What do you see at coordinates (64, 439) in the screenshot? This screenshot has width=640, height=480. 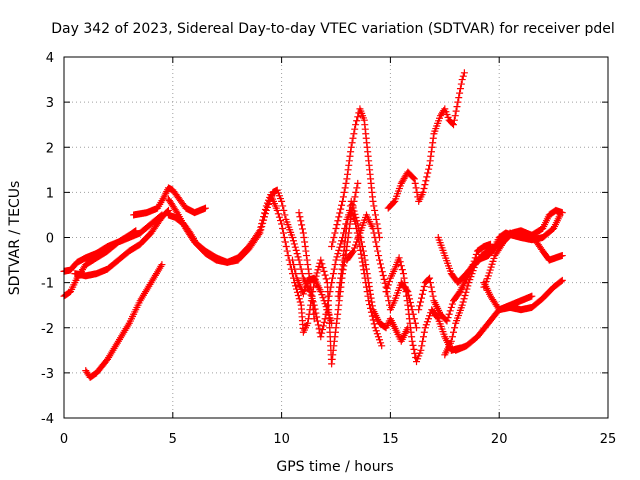 I see `x-tick-label: 0` at bounding box center [64, 439].